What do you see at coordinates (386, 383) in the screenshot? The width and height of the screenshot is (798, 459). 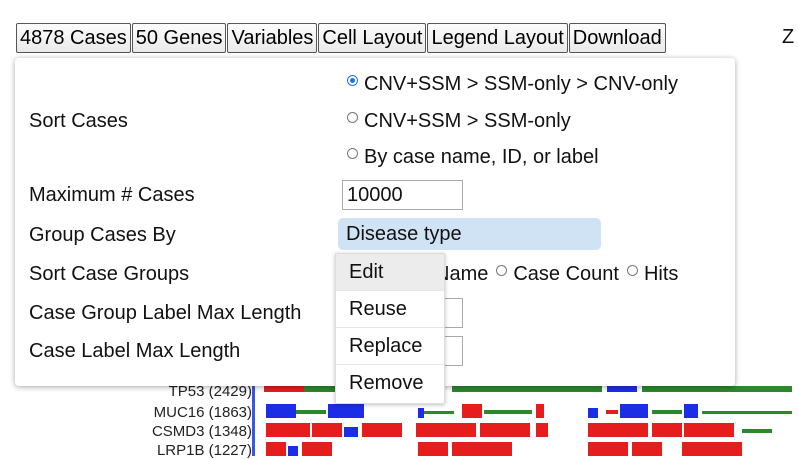 I see `menu-item-remove: Remove` at bounding box center [386, 383].